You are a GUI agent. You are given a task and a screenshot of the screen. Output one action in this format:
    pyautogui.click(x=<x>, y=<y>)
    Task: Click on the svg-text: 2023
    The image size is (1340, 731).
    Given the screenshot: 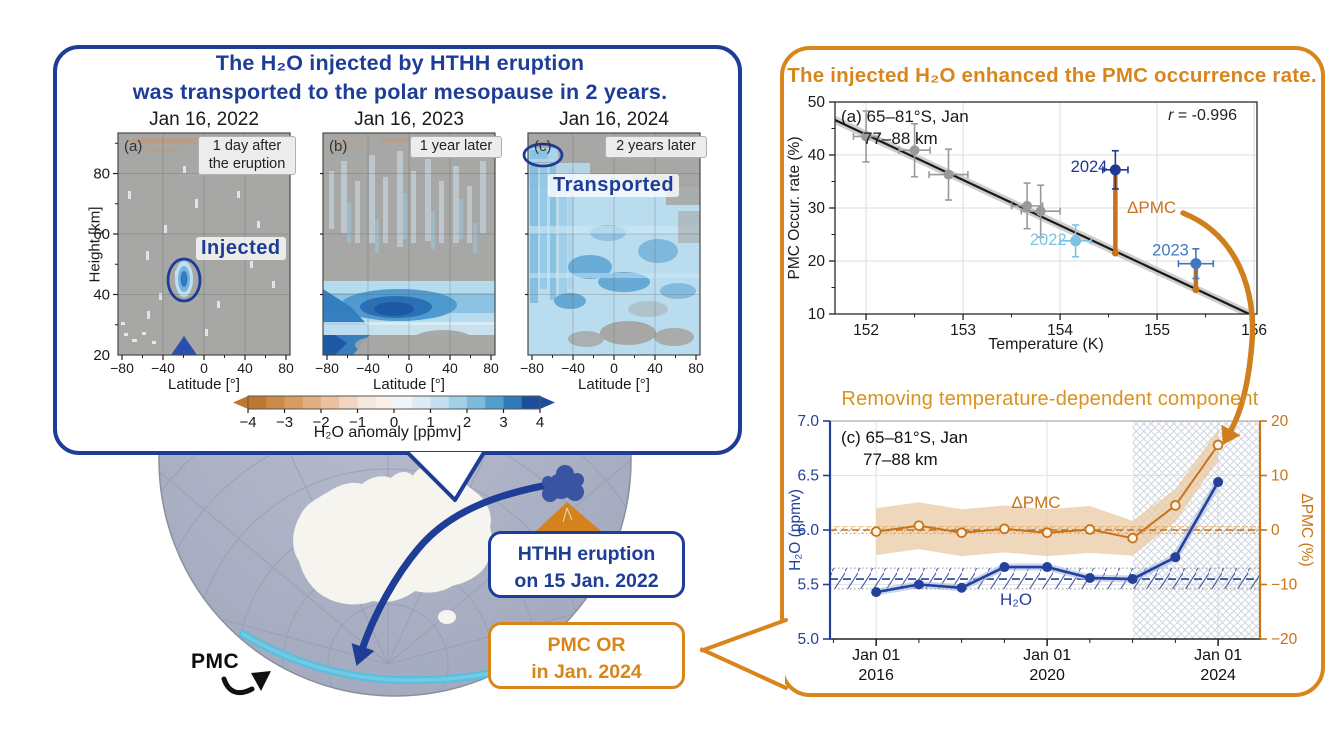 What is the action you would take?
    pyautogui.click(x=1170, y=251)
    